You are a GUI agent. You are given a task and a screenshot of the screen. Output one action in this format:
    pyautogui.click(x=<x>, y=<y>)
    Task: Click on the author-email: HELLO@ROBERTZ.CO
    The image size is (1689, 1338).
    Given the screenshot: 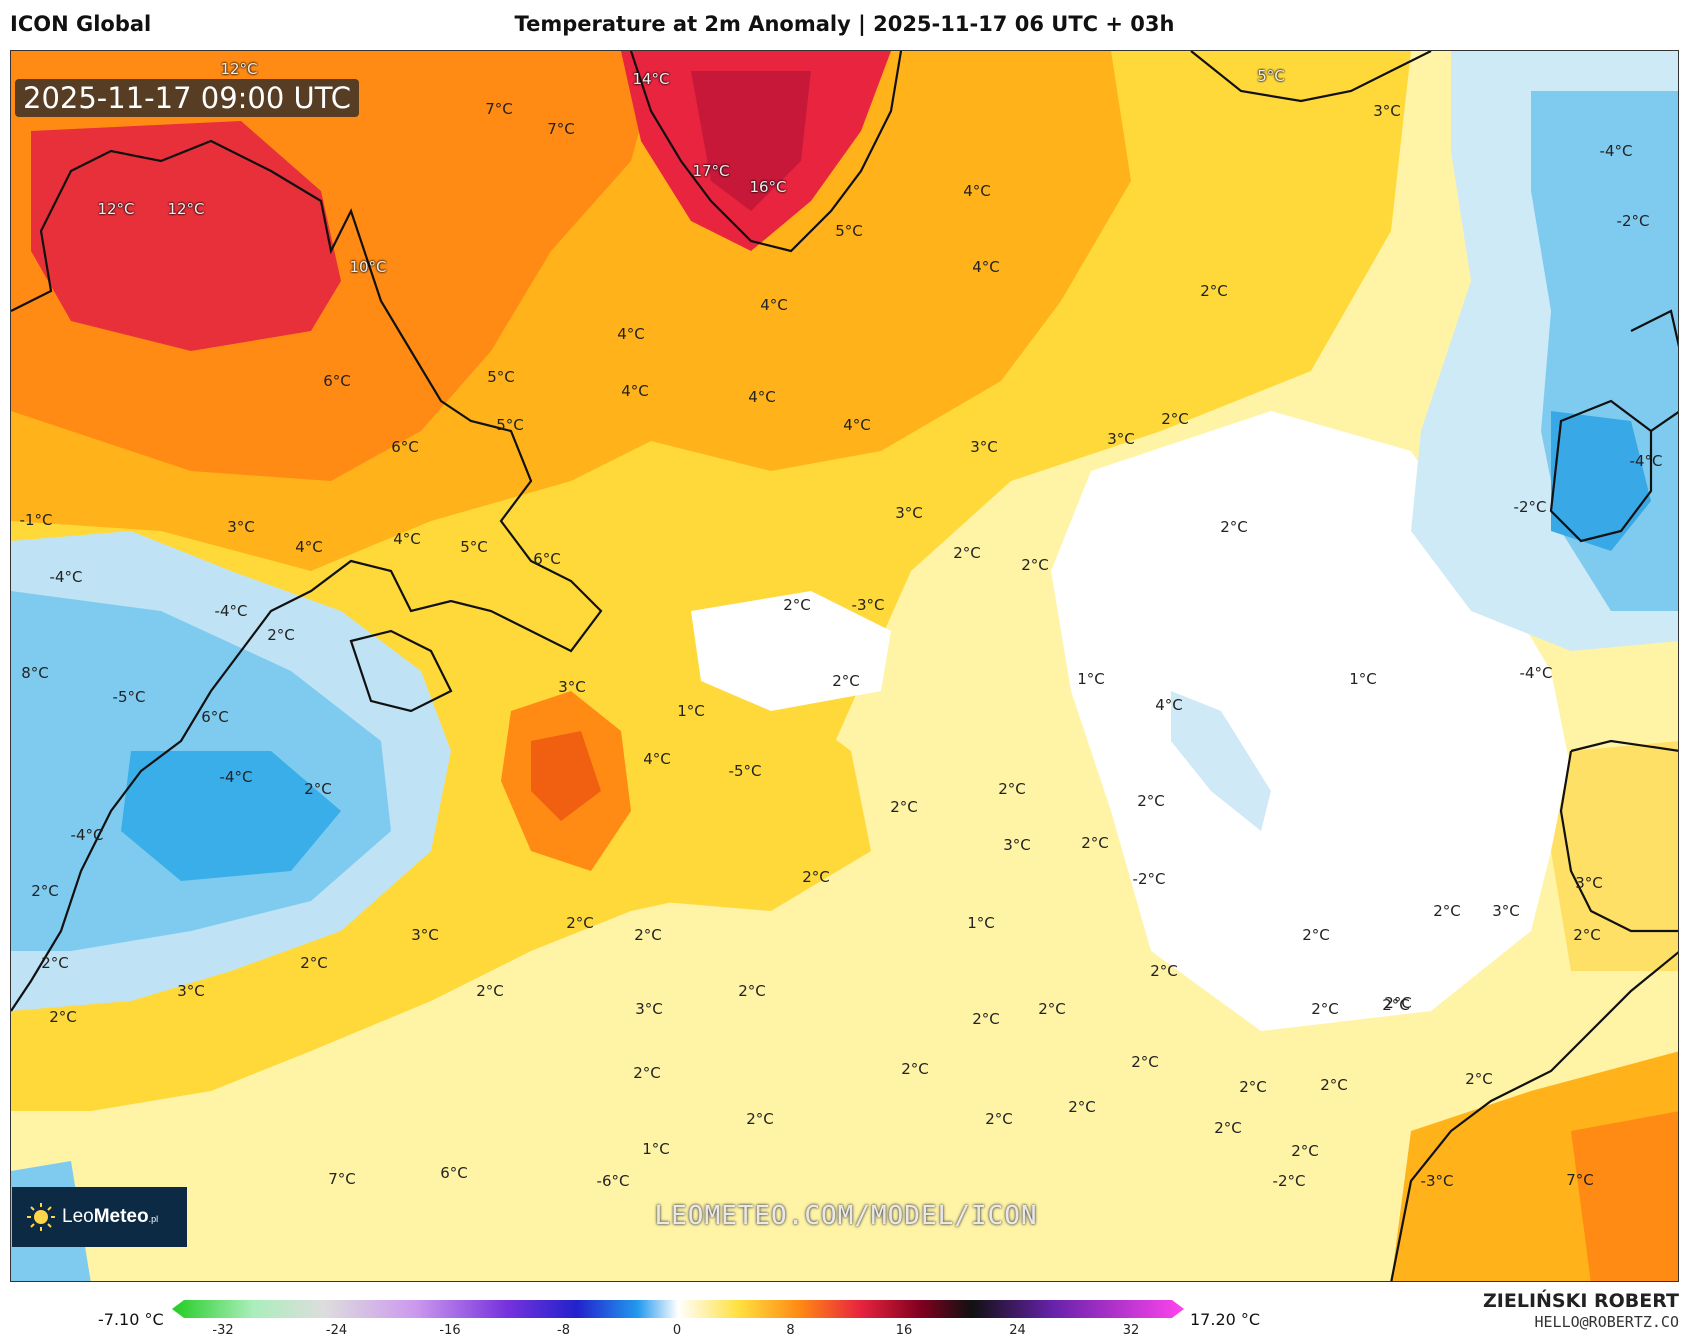 What is the action you would take?
    pyautogui.click(x=1607, y=1322)
    